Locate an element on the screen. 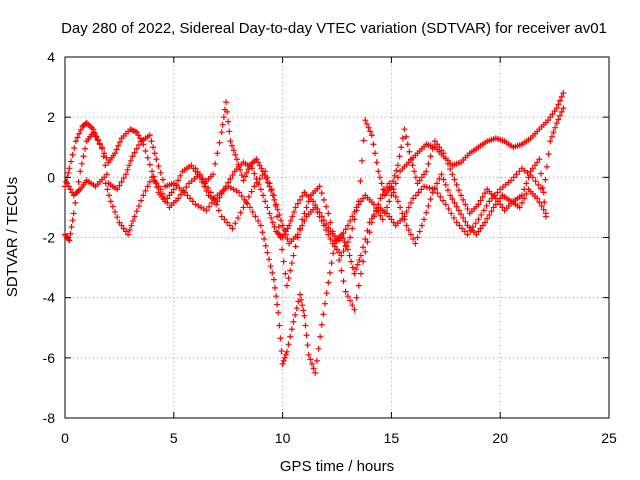 The width and height of the screenshot is (640, 480). y-tick-label: 0 is located at coordinates (51, 177).